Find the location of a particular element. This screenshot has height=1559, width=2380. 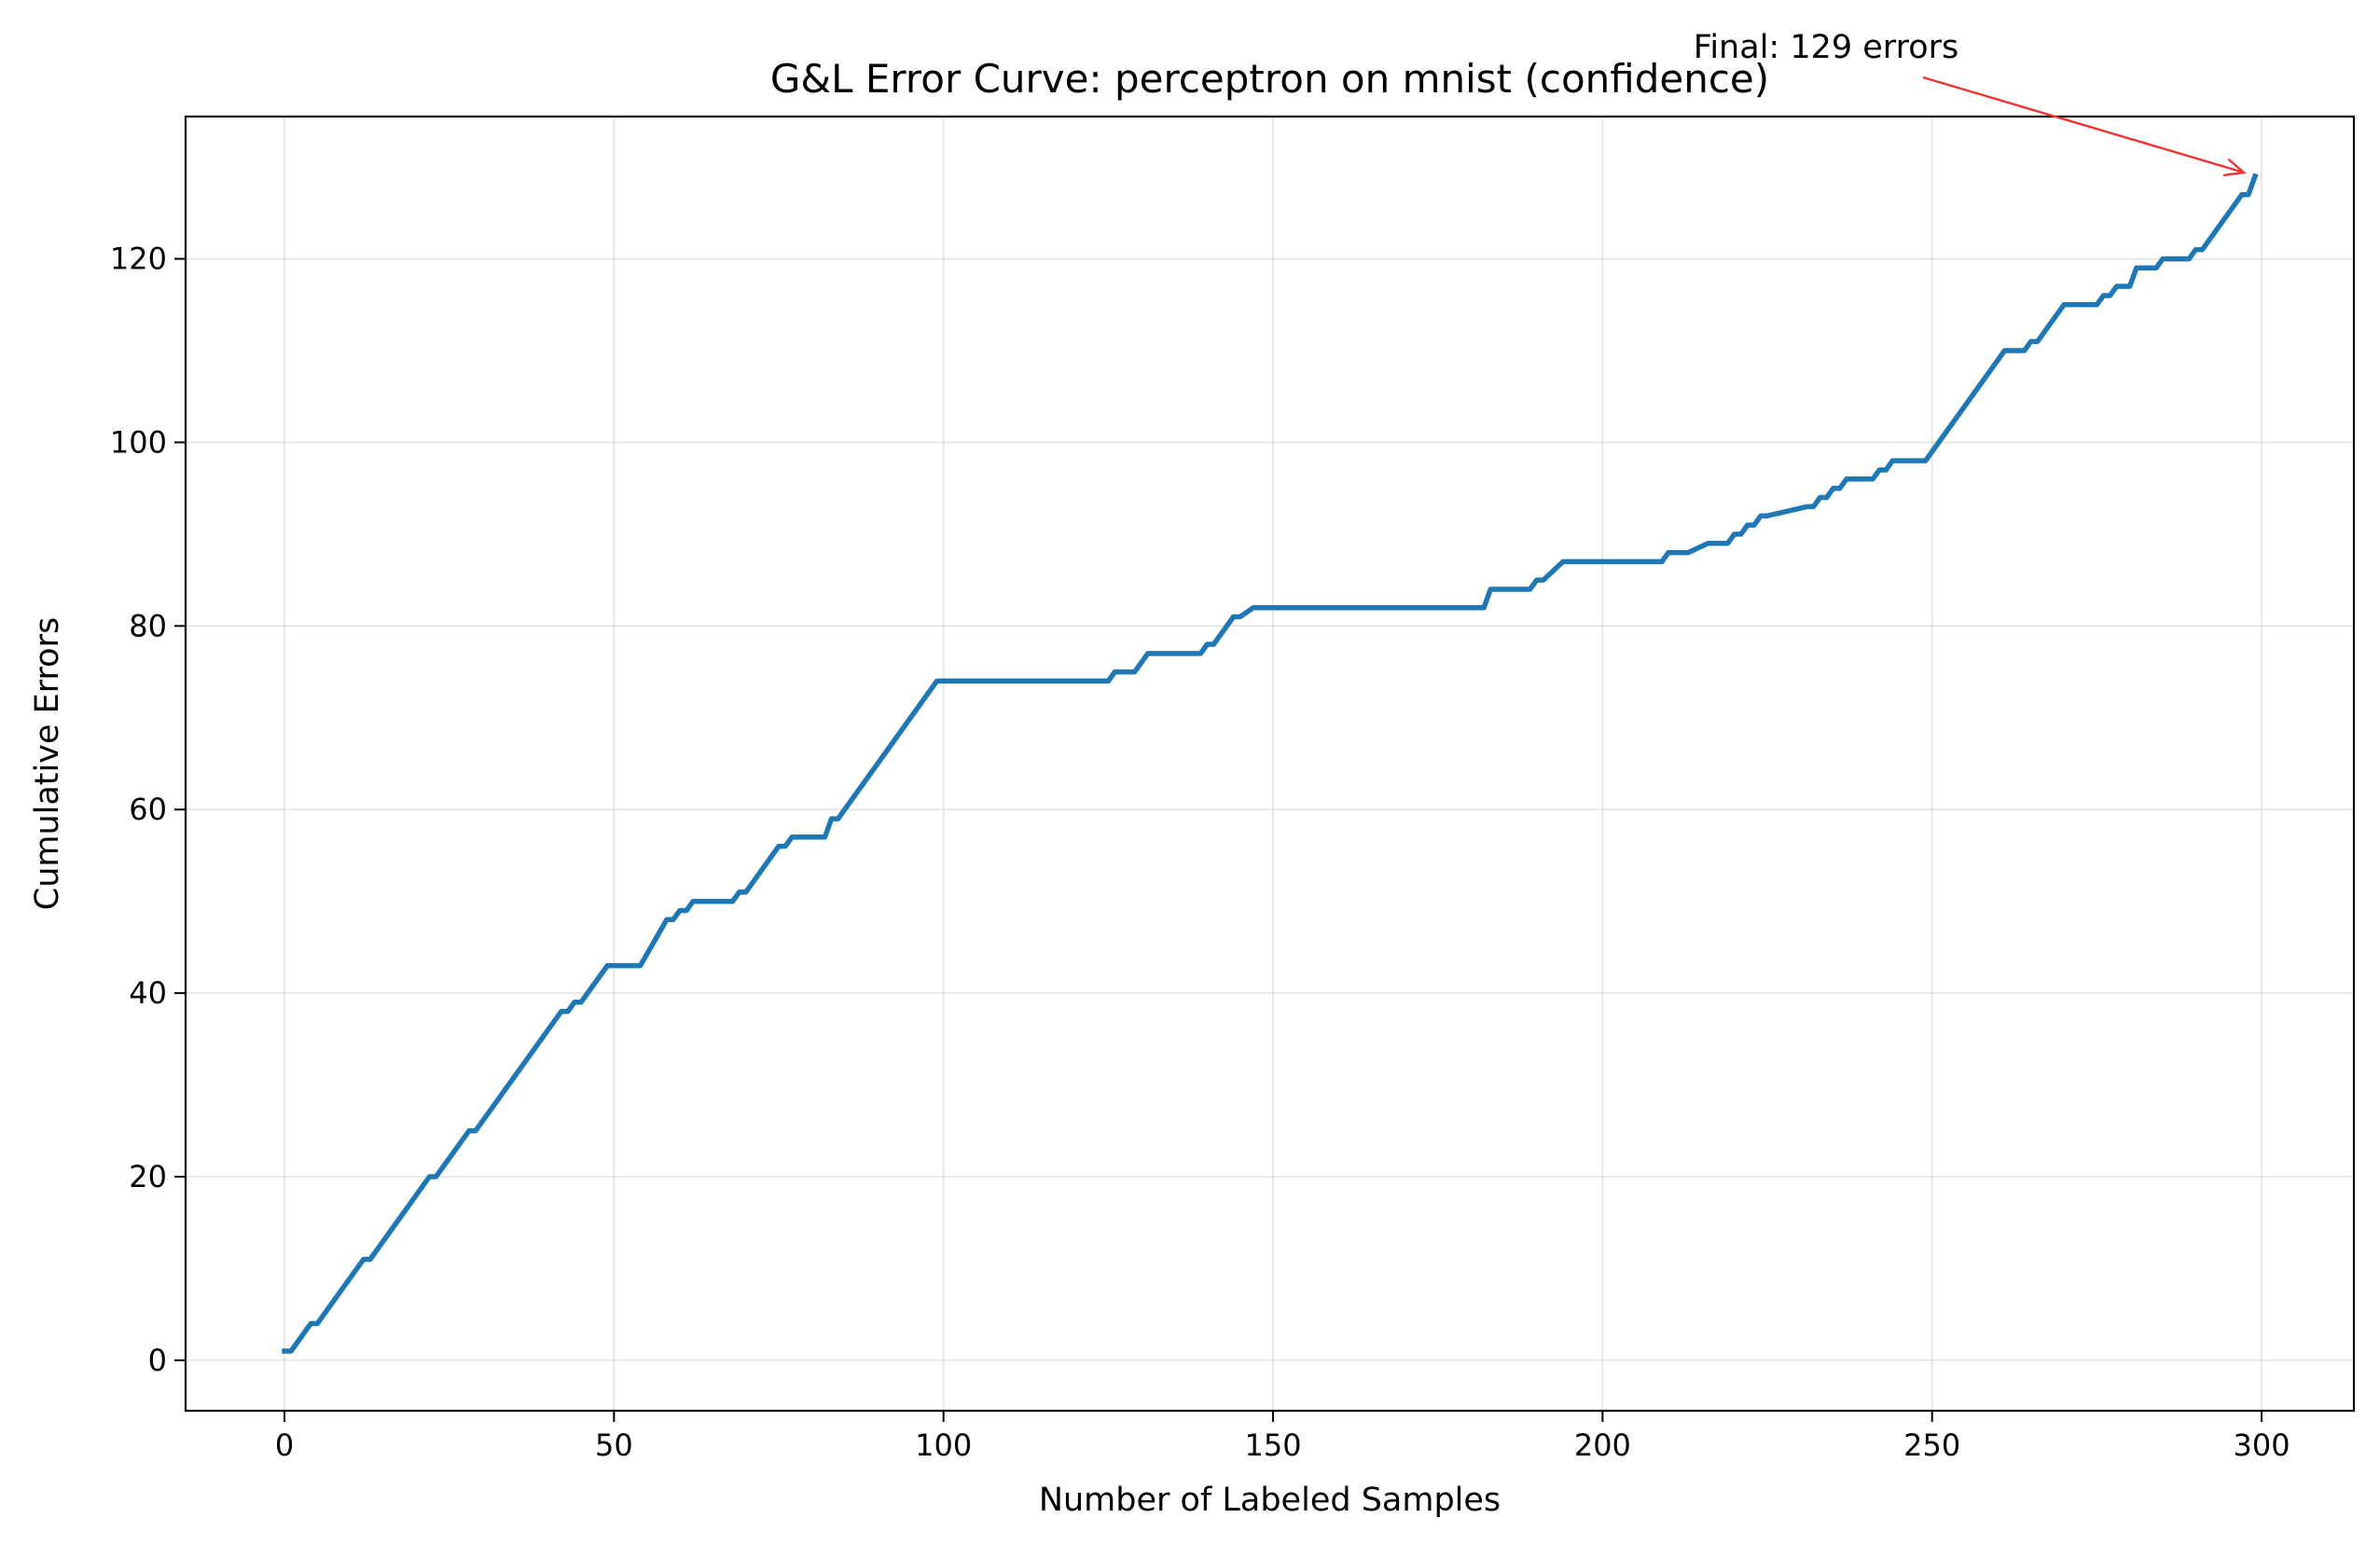

annotation: Final: 129 errors is located at coordinates (1971, 103).